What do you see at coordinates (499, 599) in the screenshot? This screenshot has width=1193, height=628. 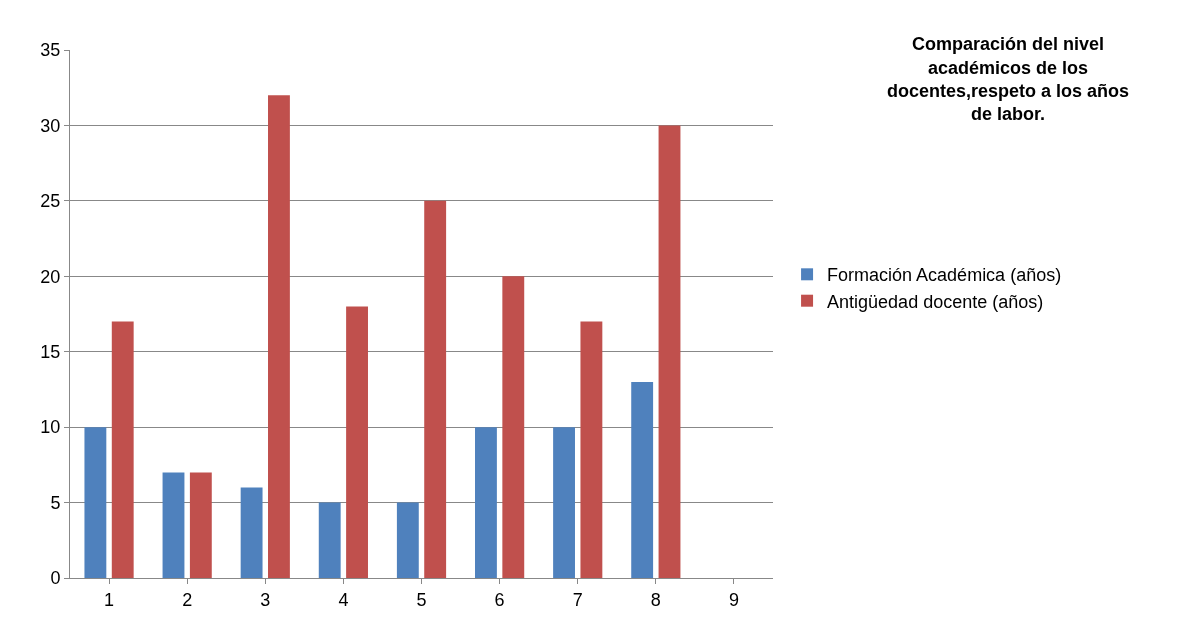 I see `x-tick-label: 6` at bounding box center [499, 599].